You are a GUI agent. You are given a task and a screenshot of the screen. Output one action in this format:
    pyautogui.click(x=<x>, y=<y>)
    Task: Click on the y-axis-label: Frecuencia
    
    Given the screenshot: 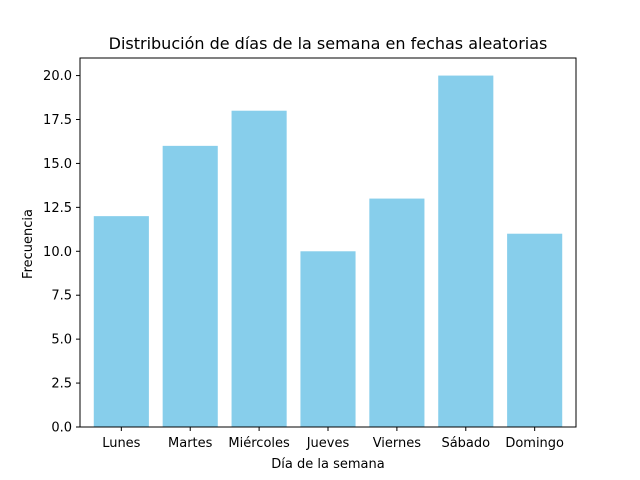 What is the action you would take?
    pyautogui.click(x=28, y=244)
    